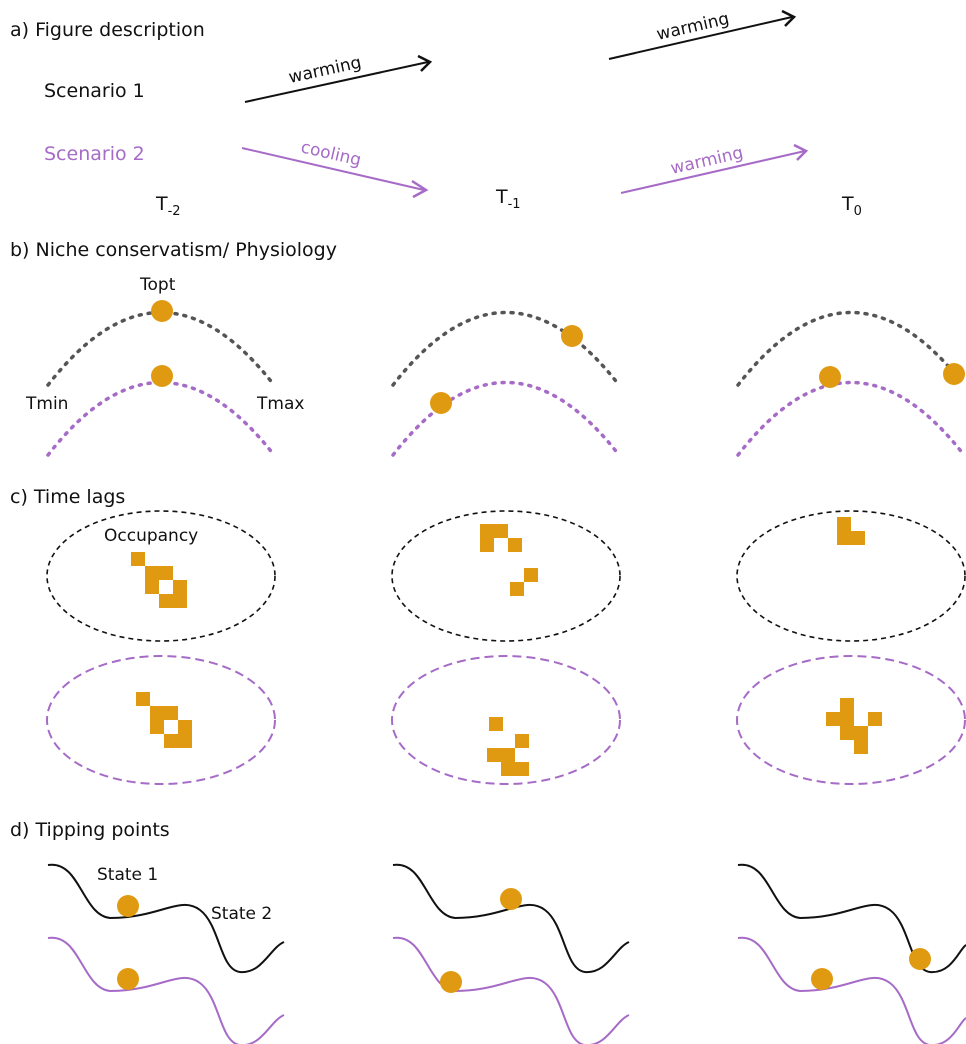 The height and width of the screenshot is (1044, 966). Describe the element at coordinates (325, 70) in the screenshot. I see `arrow-label: warming` at that location.